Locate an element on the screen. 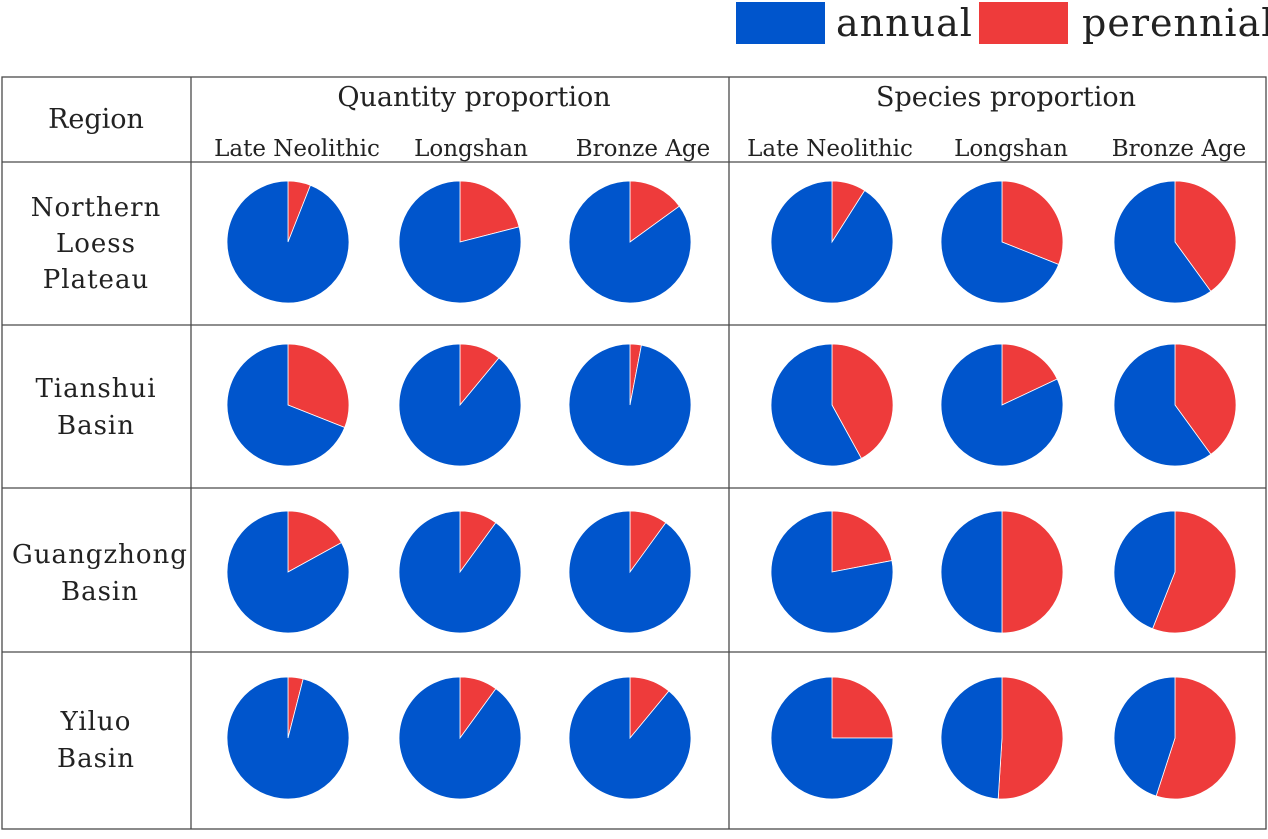 The image size is (1268, 839). group-title-species: Species proportion is located at coordinates (1006, 97).